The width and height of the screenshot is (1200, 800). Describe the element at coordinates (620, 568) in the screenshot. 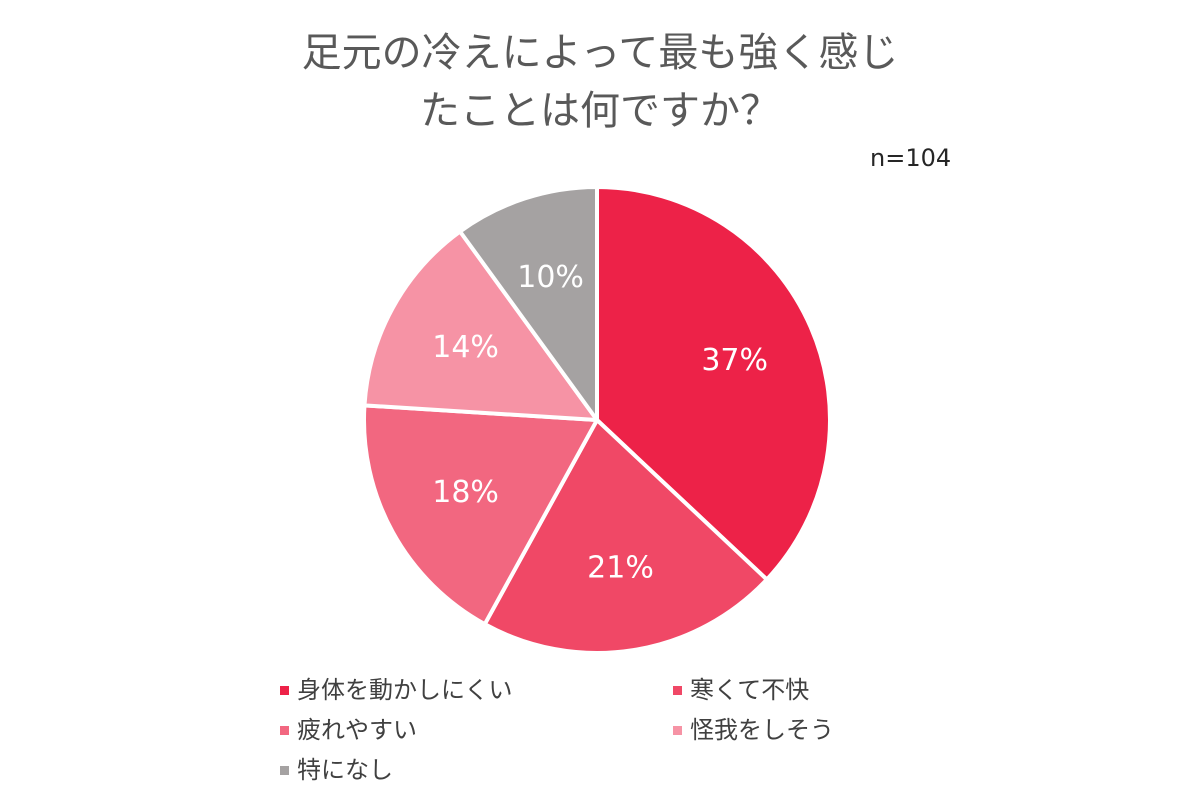

I see `data-label-1: 21%` at that location.